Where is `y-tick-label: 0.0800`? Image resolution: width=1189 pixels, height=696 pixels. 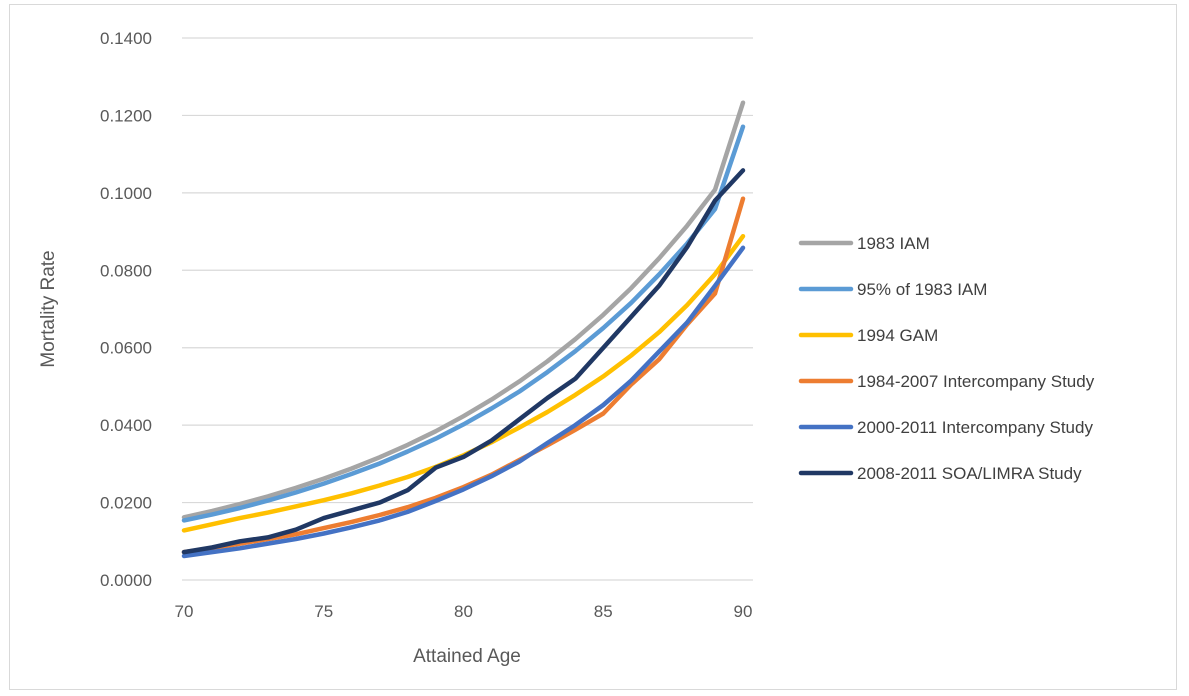 y-tick-label: 0.0800 is located at coordinates (126, 270).